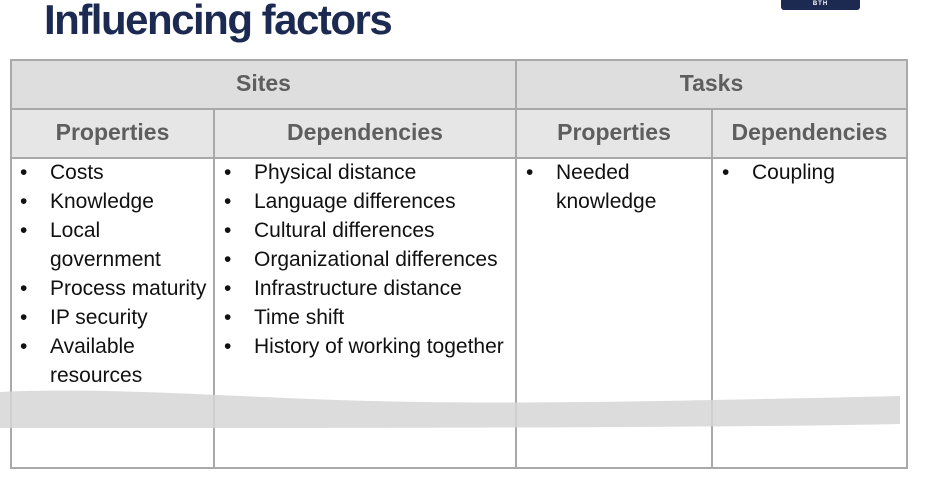 Image resolution: width=925 pixels, height=477 pixels. Describe the element at coordinates (459, 85) in the screenshot. I see `group-header-row` at that location.